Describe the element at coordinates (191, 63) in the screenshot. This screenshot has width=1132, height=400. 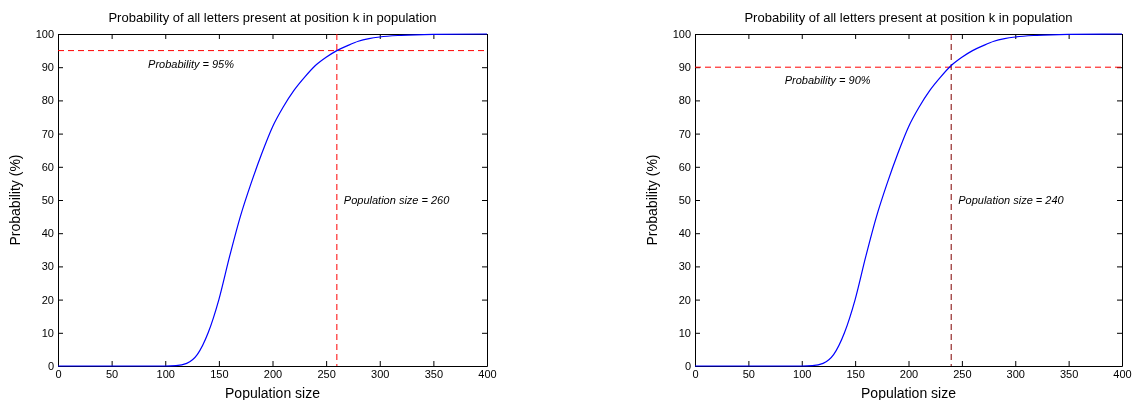
I see `ref-line-label: Probability = 95%` at that location.